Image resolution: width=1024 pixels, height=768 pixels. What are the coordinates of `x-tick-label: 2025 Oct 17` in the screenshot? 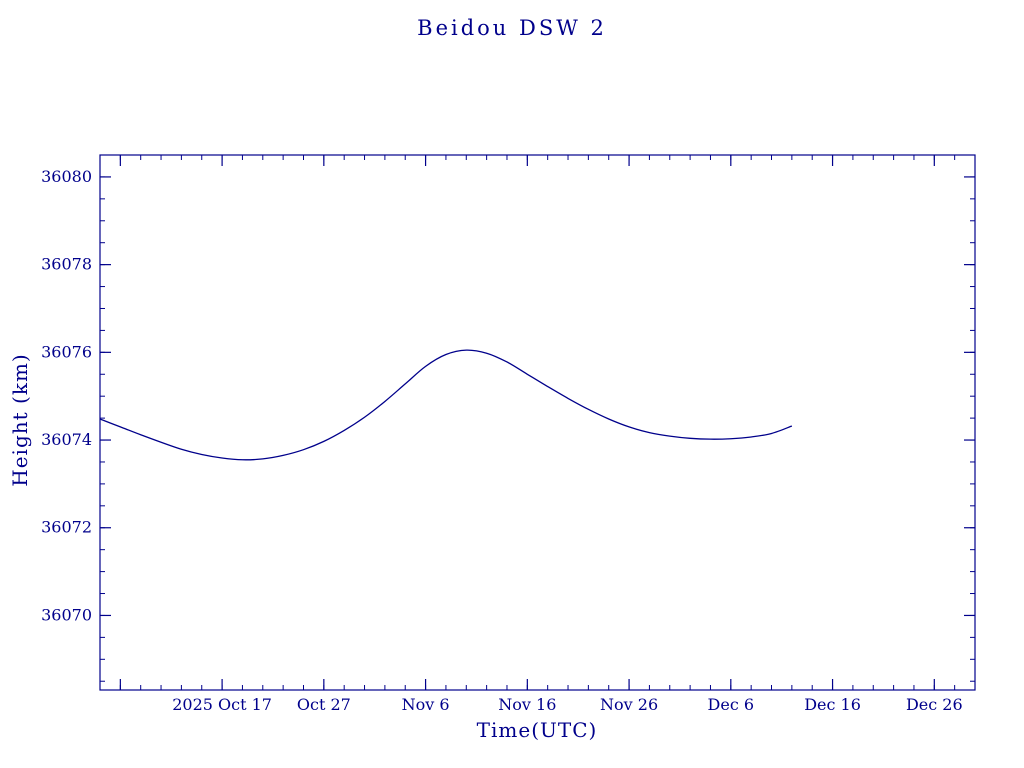 It's located at (222, 704).